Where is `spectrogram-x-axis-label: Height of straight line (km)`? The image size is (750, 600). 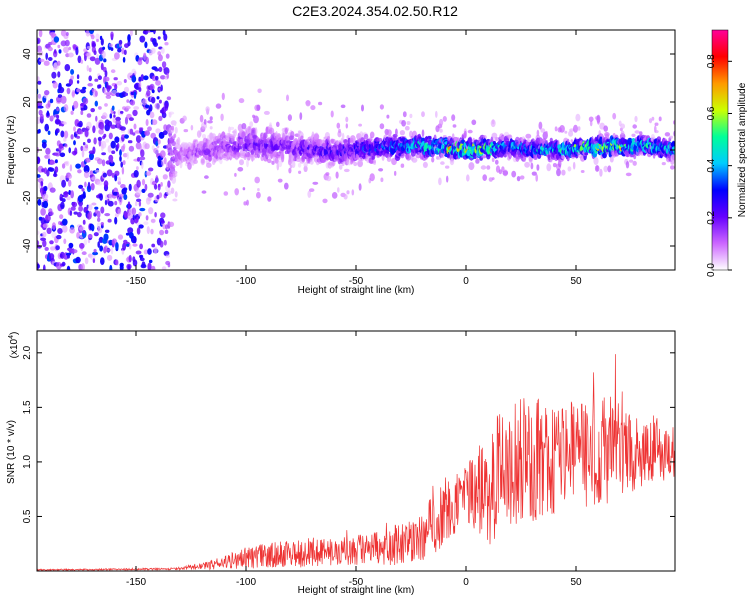 spectrogram-x-axis-label: Height of straight line (km) is located at coordinates (356, 290).